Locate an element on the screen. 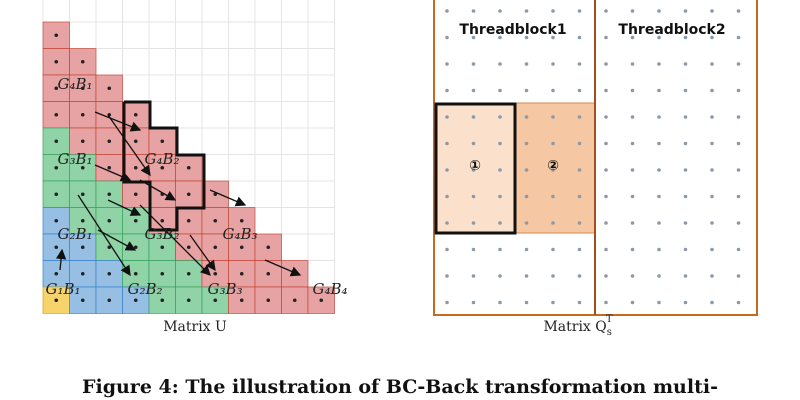  block-label: G₂B₂ is located at coordinates (144, 289).